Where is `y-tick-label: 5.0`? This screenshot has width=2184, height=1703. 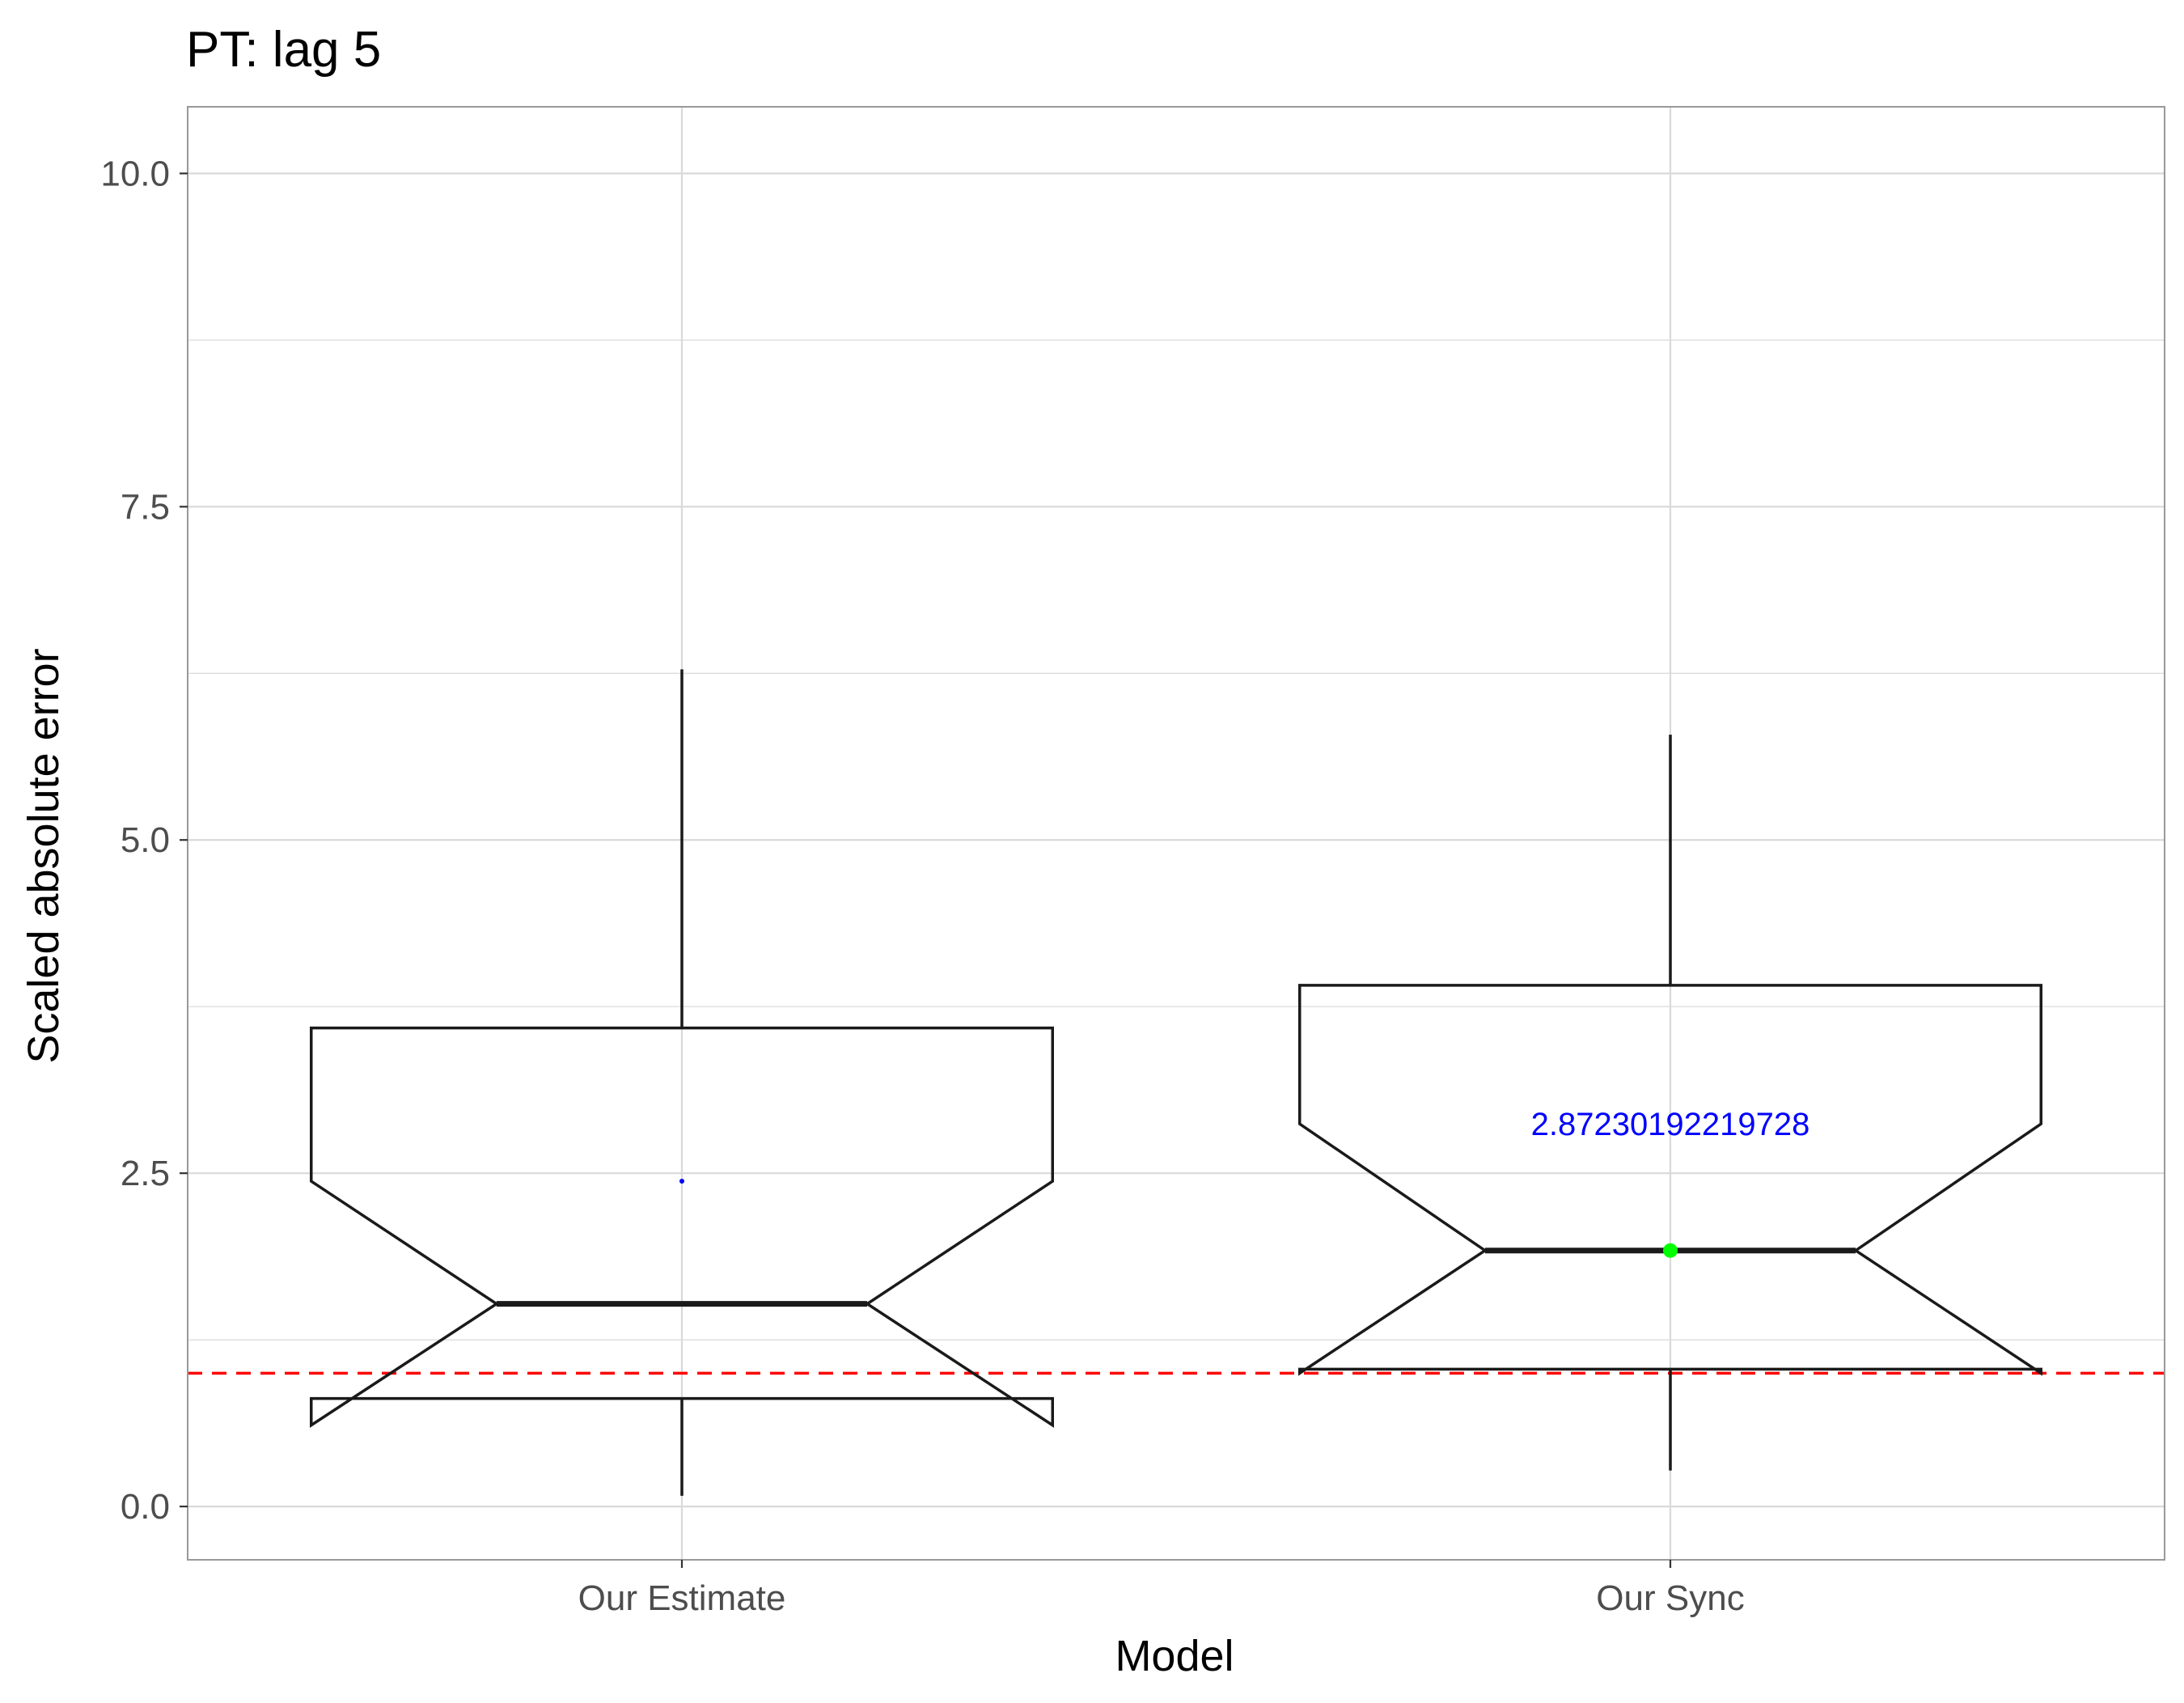
y-tick-label: 5.0 is located at coordinates (145, 840).